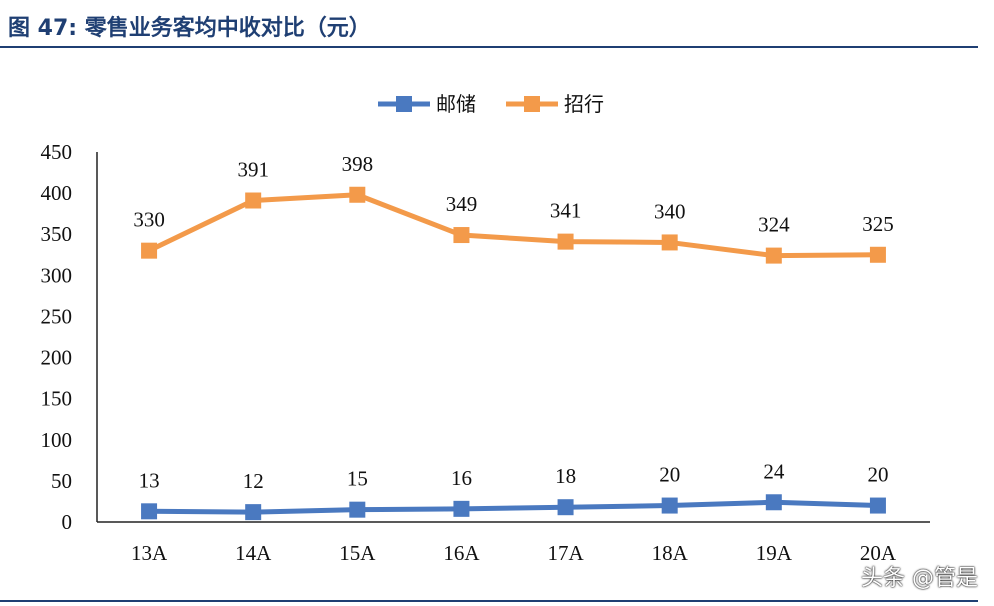 The height and width of the screenshot is (606, 994). What do you see at coordinates (584, 104) in the screenshot?
I see `legend-label-2: 招行` at bounding box center [584, 104].